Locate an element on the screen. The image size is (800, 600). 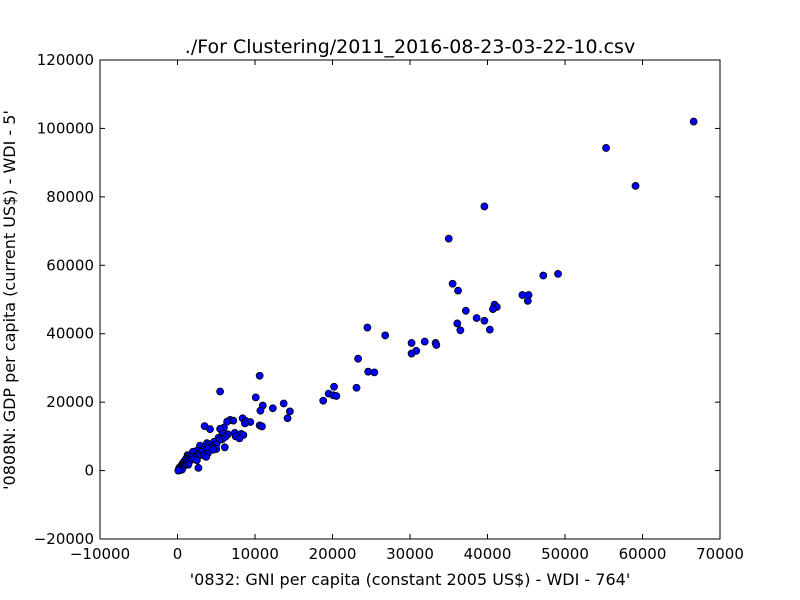
y-tick-label: 120000 is located at coordinates (65, 60).